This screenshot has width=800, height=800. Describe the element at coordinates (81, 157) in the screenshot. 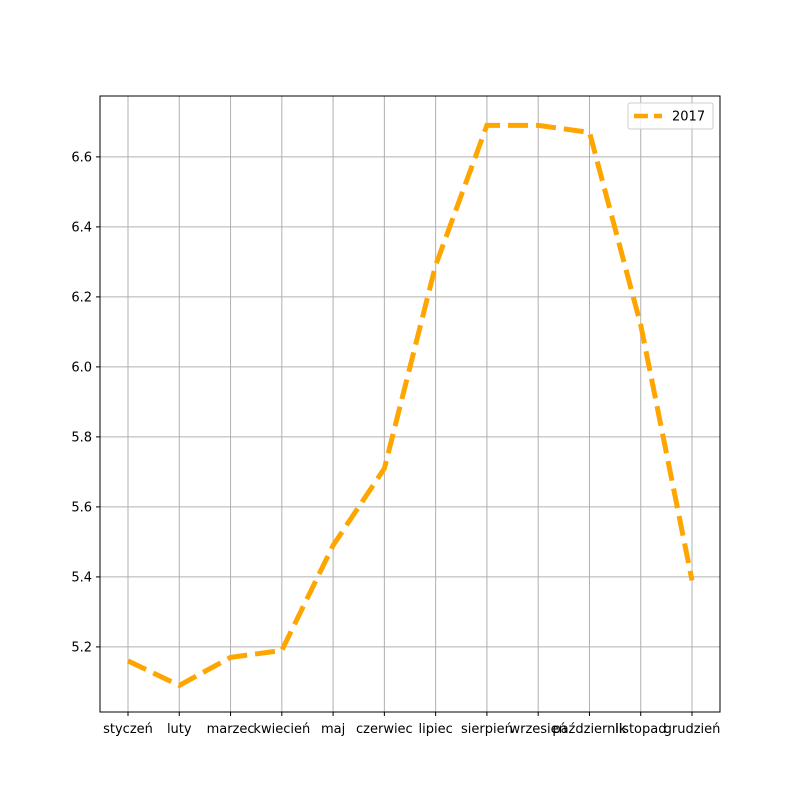

I see `y-tick-label: 6.6` at that location.